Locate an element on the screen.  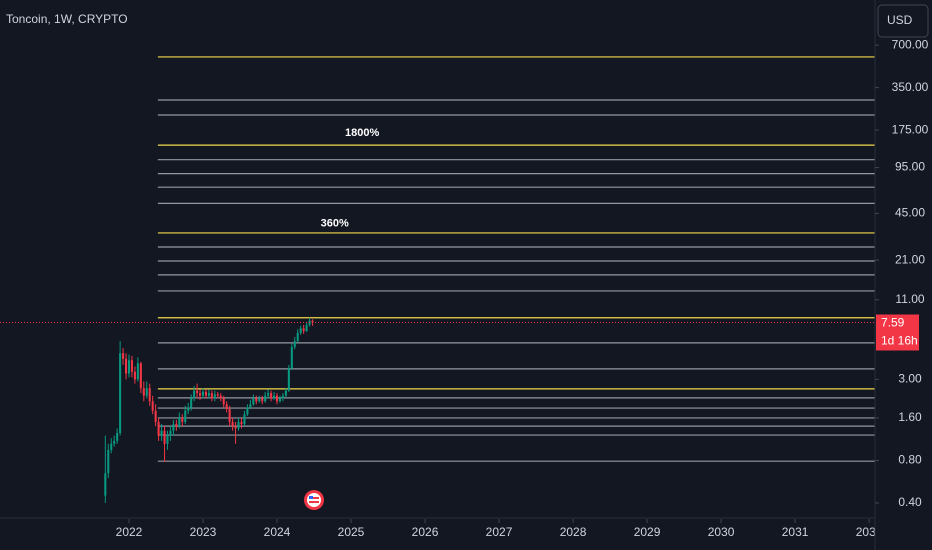
event-icon is located at coordinates (314, 500).